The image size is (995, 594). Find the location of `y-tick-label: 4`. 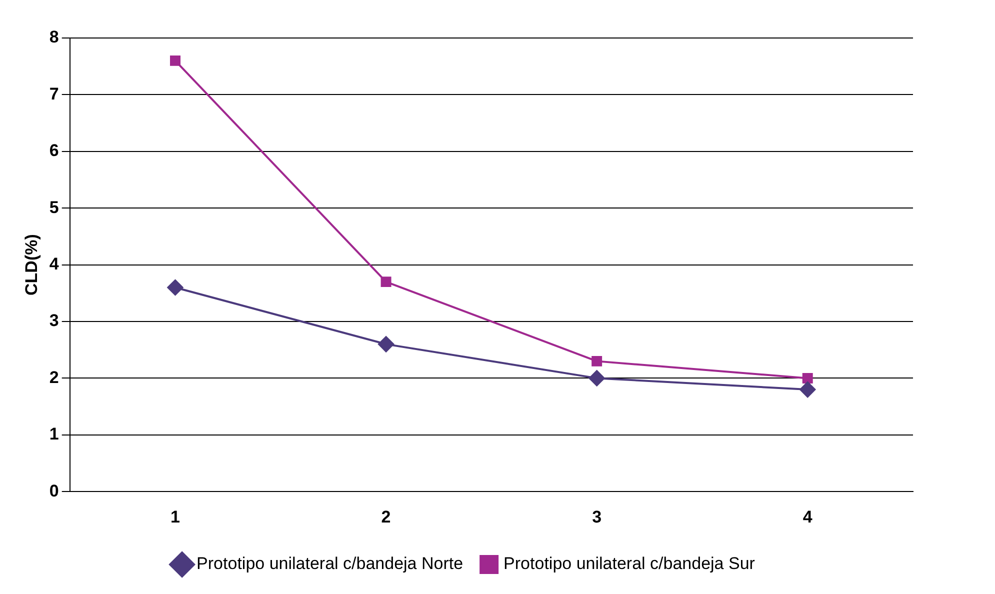

y-tick-label: 4 is located at coordinates (54, 264).